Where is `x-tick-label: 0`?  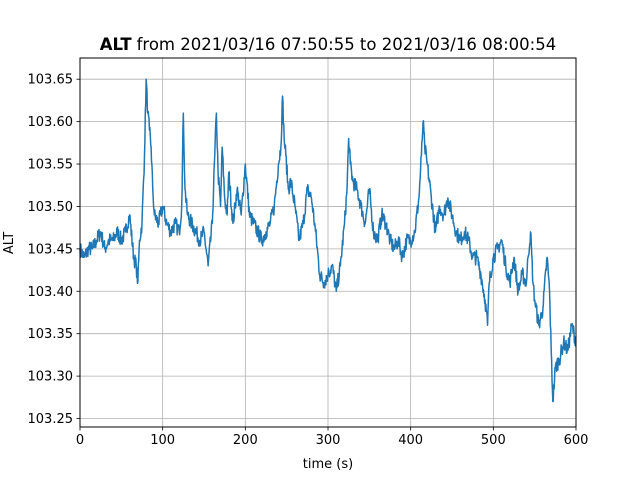
x-tick-label: 0 is located at coordinates (80, 440).